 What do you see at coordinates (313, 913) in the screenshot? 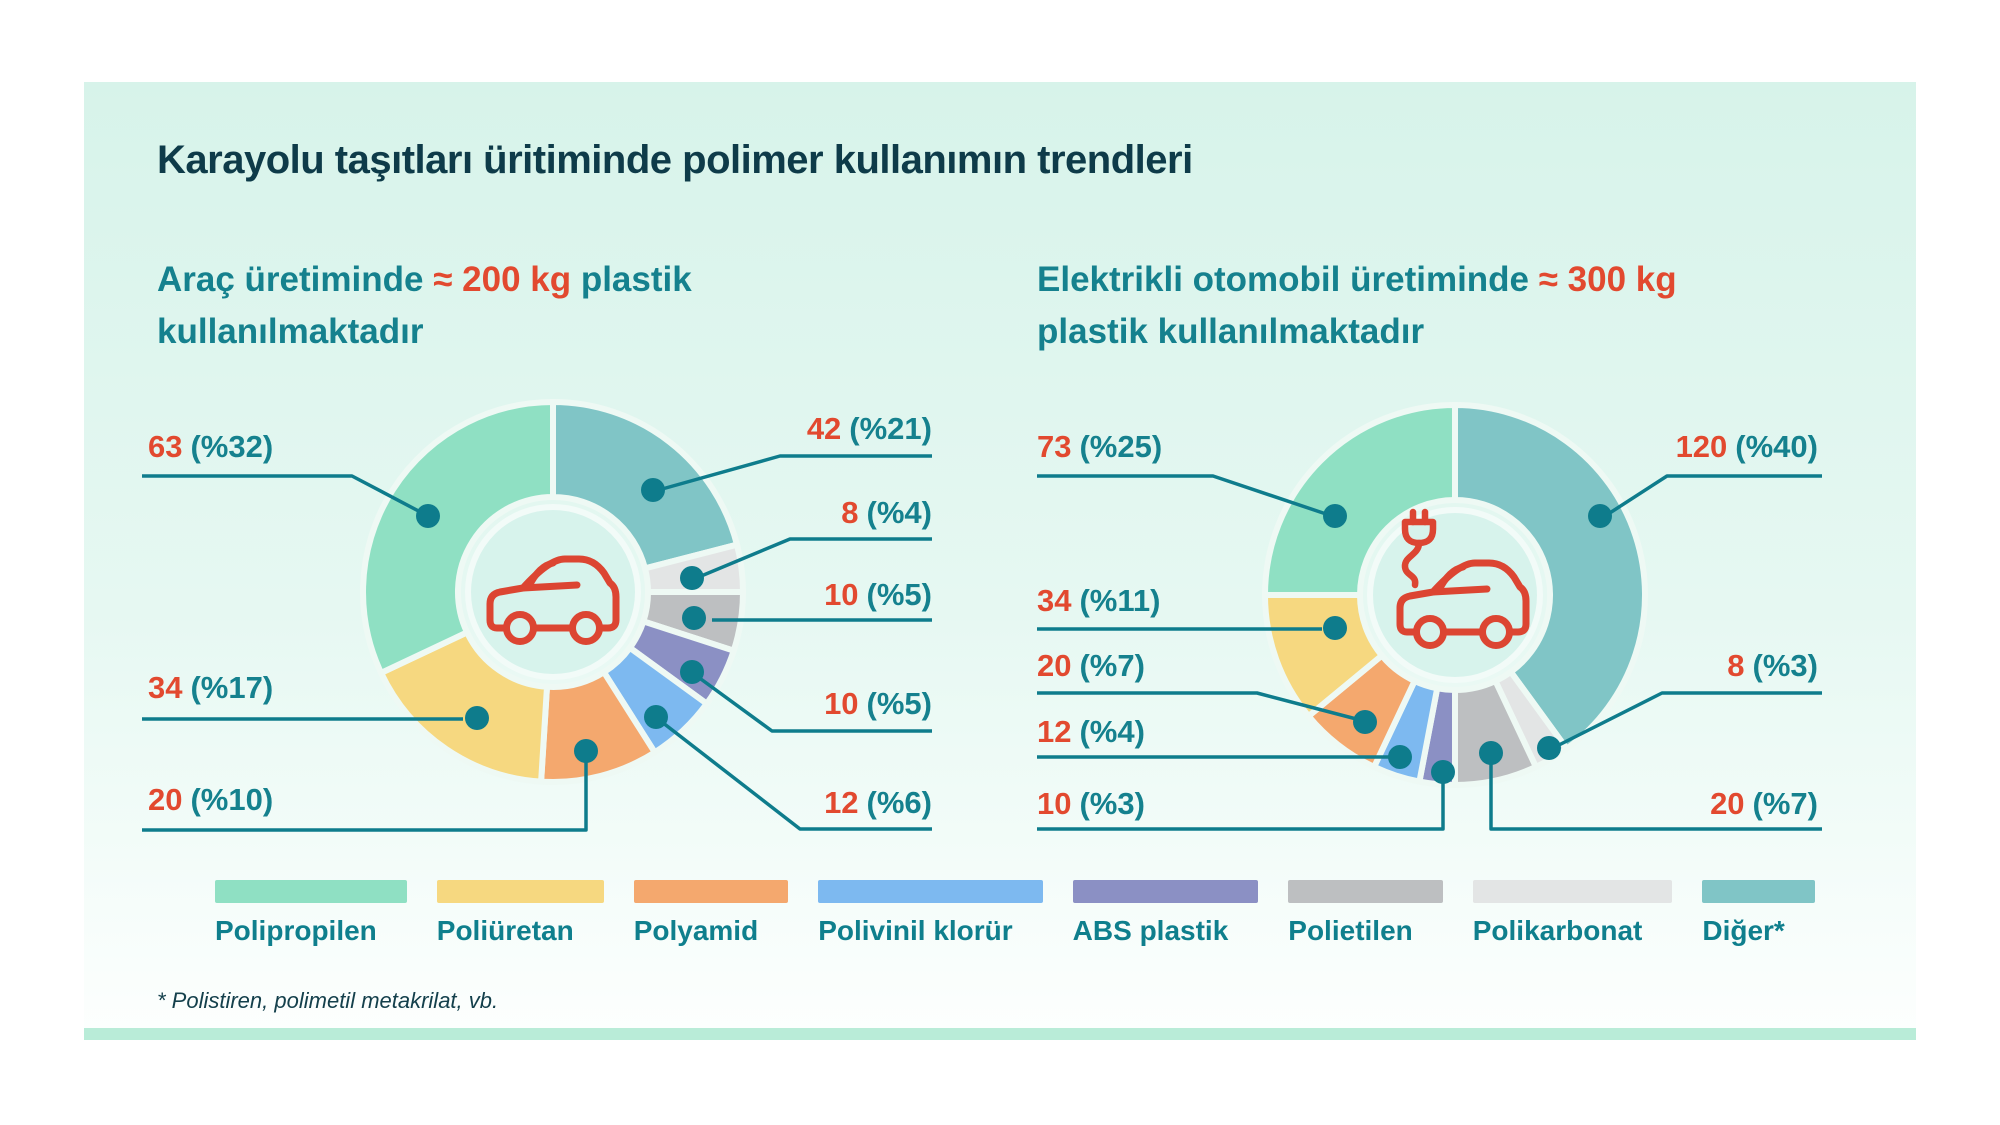
I see `legend-item-polipropilen: Polipropilen` at bounding box center [313, 913].